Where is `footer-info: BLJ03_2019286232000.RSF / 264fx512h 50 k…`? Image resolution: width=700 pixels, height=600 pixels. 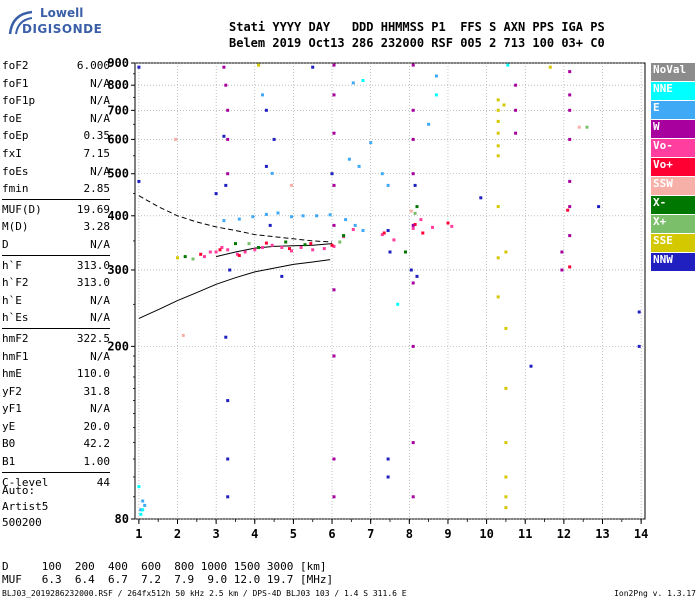
footer-info: BLJ03_2019286232000.RSF / 264fx512h 50 k… is located at coordinates (204, 593).